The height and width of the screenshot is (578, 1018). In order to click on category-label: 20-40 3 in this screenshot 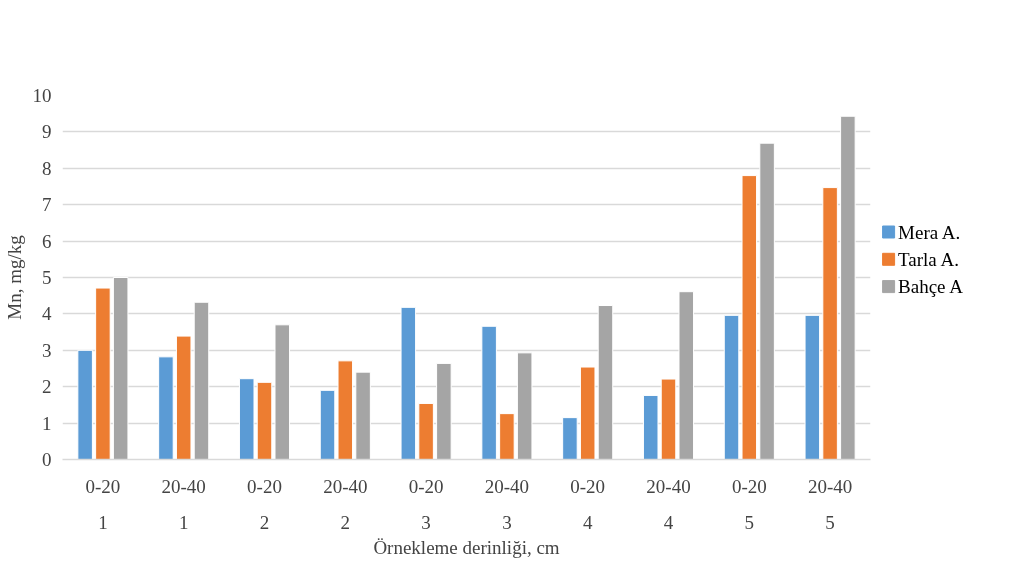, I will do `click(507, 504)`.